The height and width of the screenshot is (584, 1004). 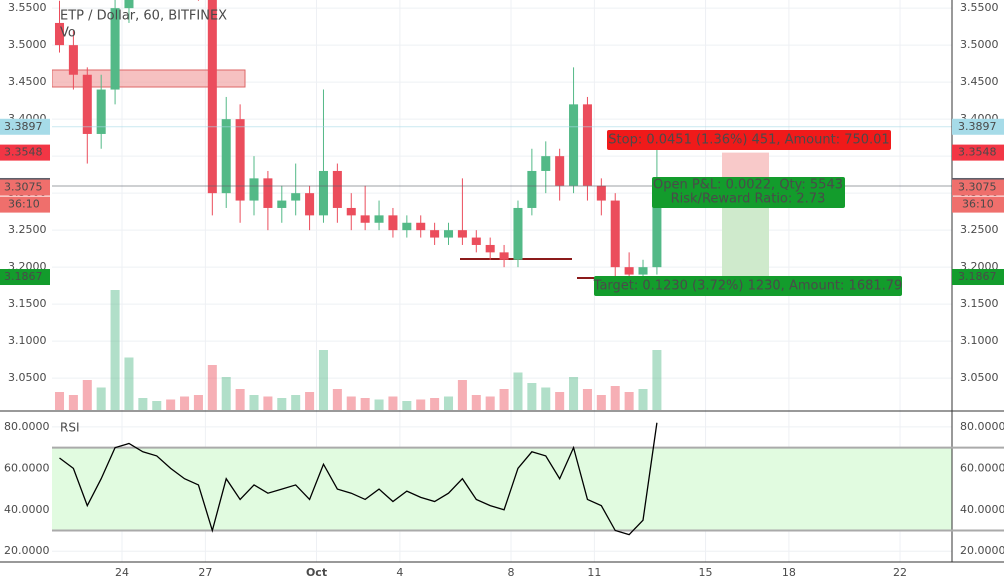 I want to click on x-tick-label: 22, so click(x=900, y=572).